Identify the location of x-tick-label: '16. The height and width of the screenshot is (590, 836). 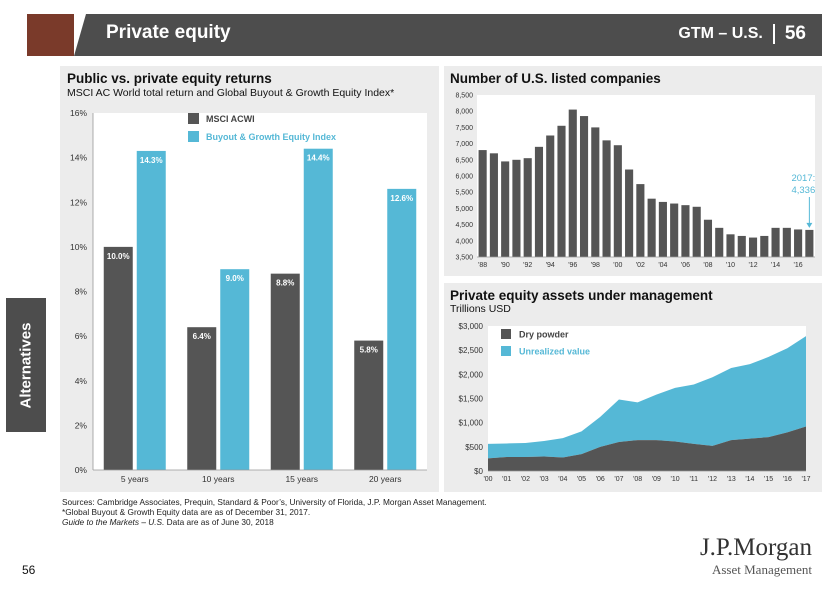
(798, 265).